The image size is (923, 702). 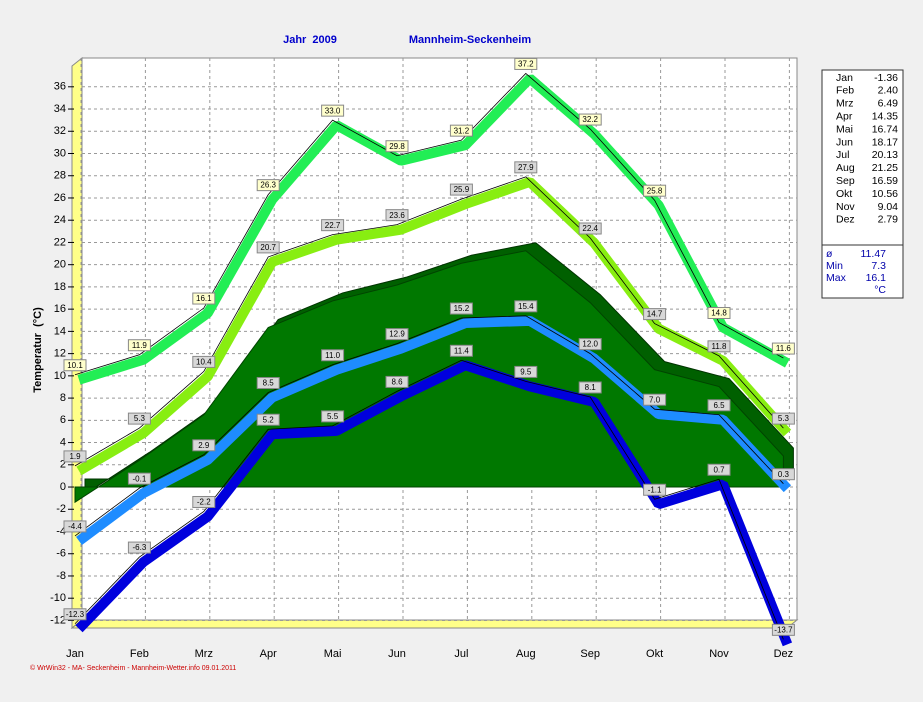 What do you see at coordinates (829, 254) in the screenshot?
I see `stat-label: ø` at bounding box center [829, 254].